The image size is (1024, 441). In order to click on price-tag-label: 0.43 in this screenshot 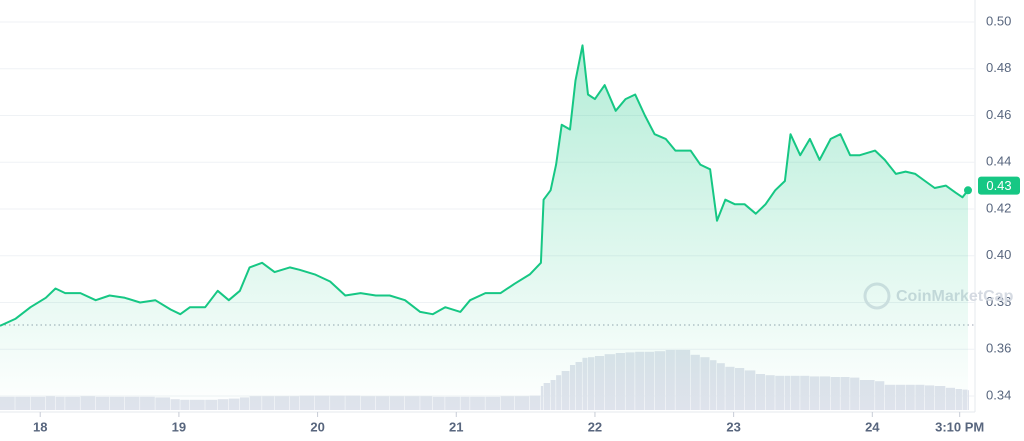, I will do `click(998, 185)`.